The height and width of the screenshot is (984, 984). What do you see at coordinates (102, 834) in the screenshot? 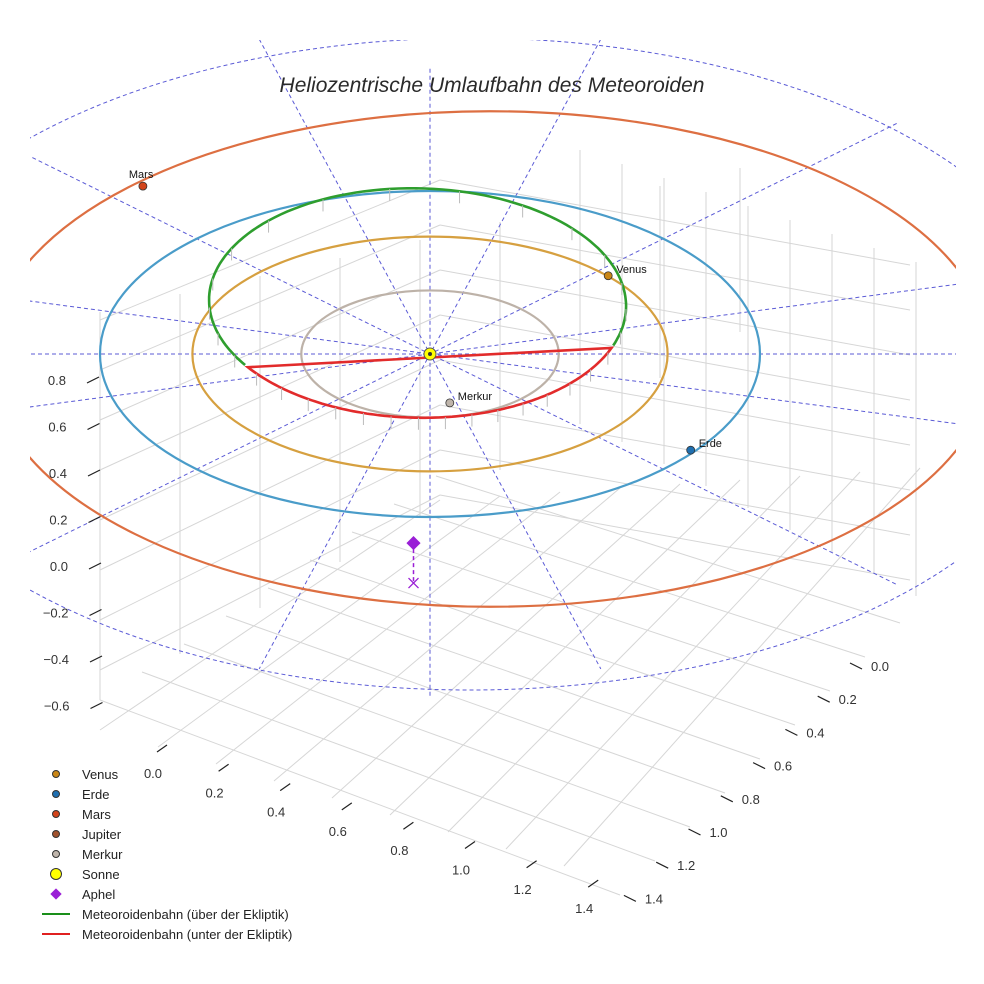
I see `legend-label: Jupiter` at bounding box center [102, 834].